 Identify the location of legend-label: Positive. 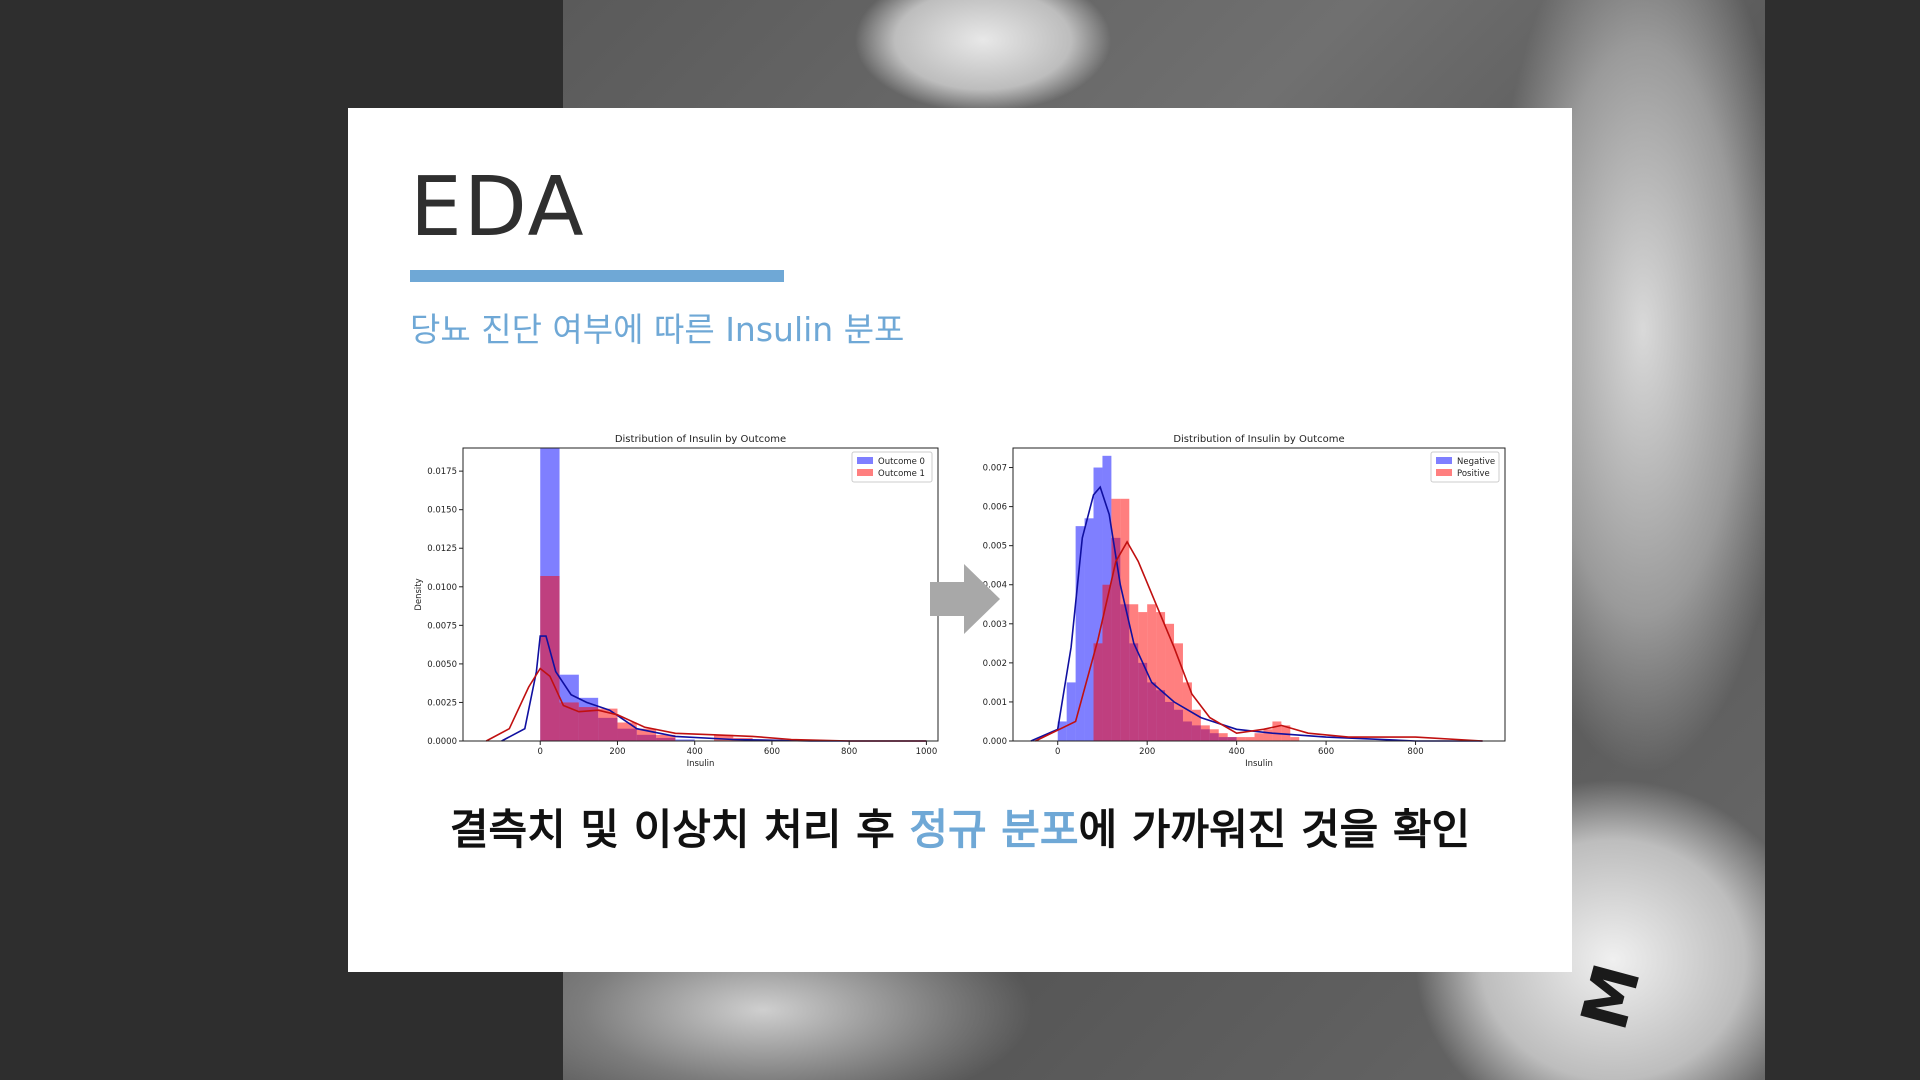
(1473, 474).